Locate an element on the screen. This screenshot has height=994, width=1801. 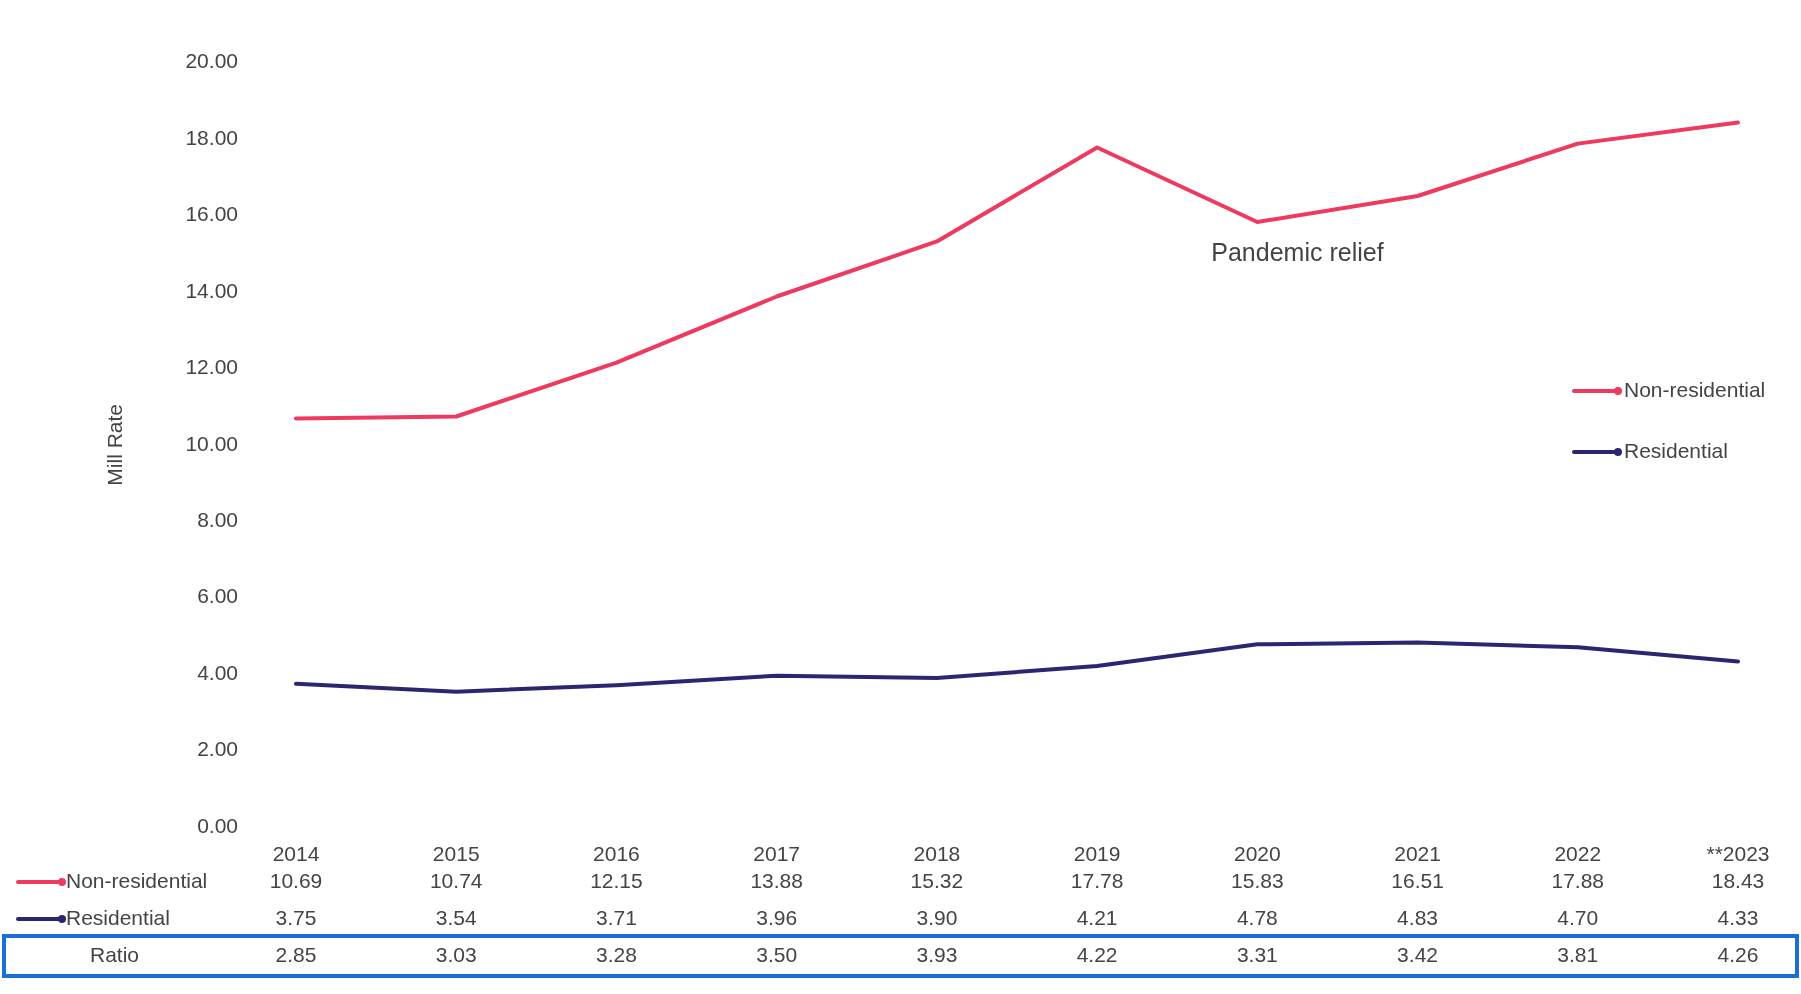
data-label: 10.69 is located at coordinates (296, 880).